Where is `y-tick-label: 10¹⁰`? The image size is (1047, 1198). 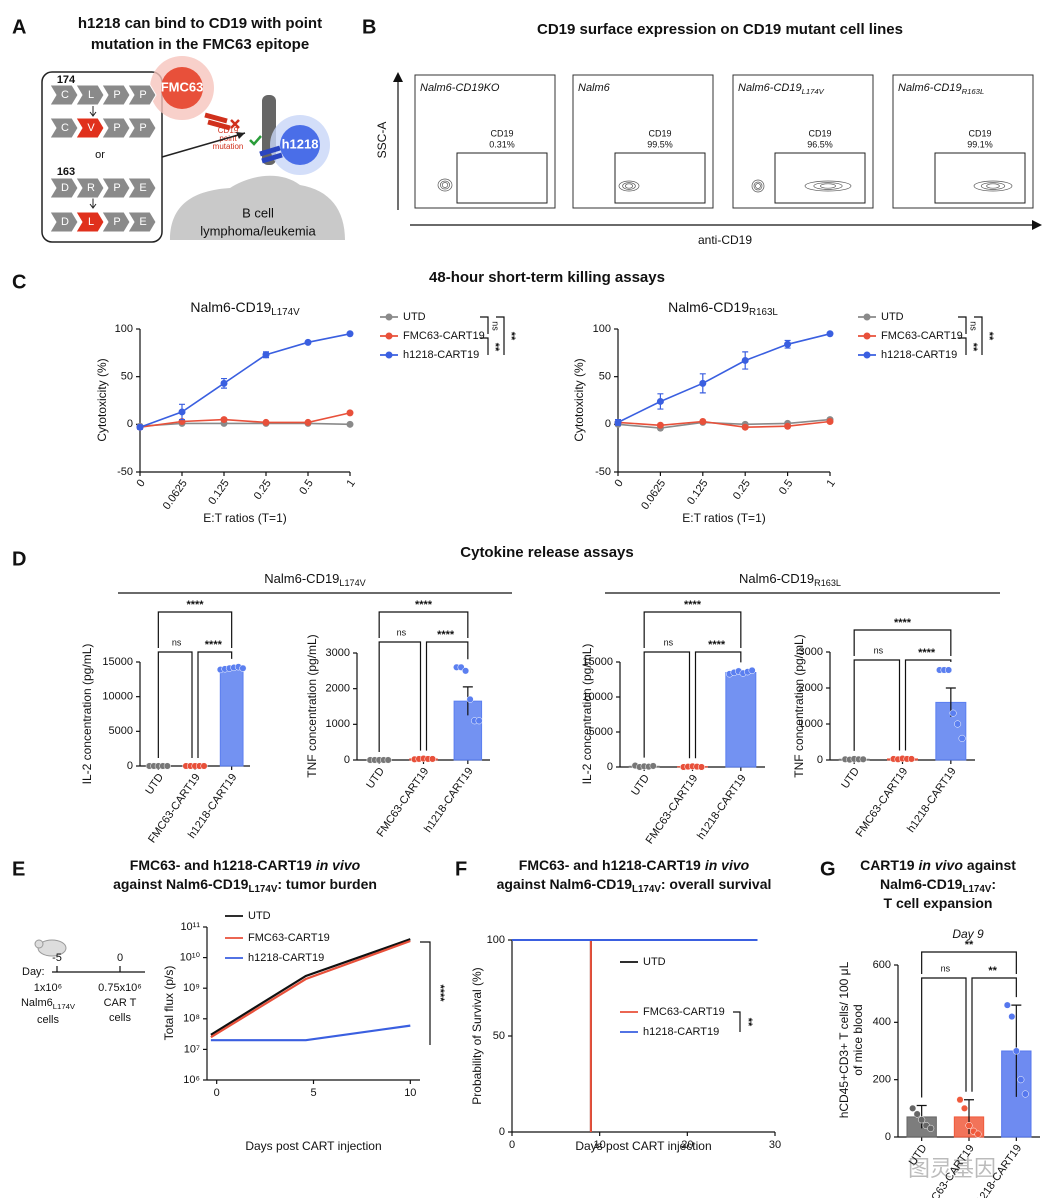 y-tick-label: 10¹⁰ is located at coordinates (190, 958).